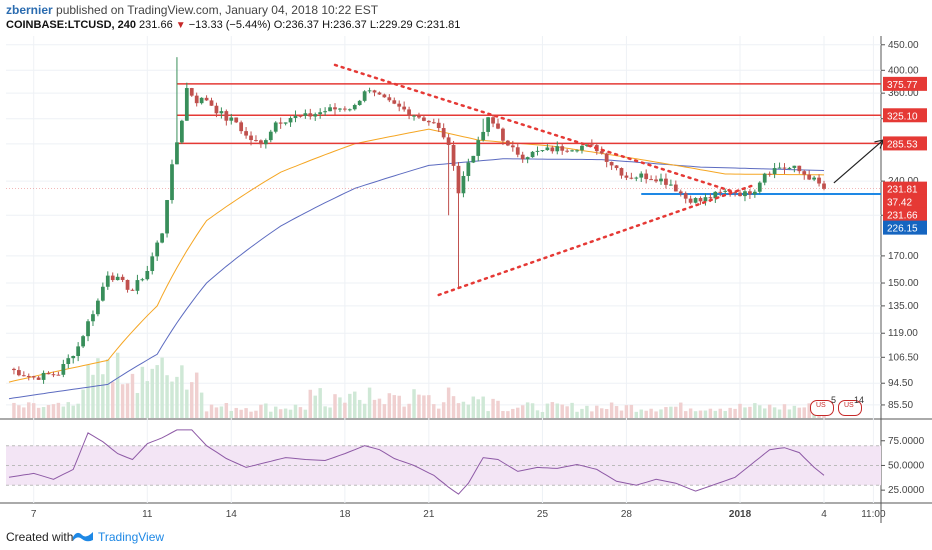  I want to click on y-tick-label: 106.50, so click(903, 357).